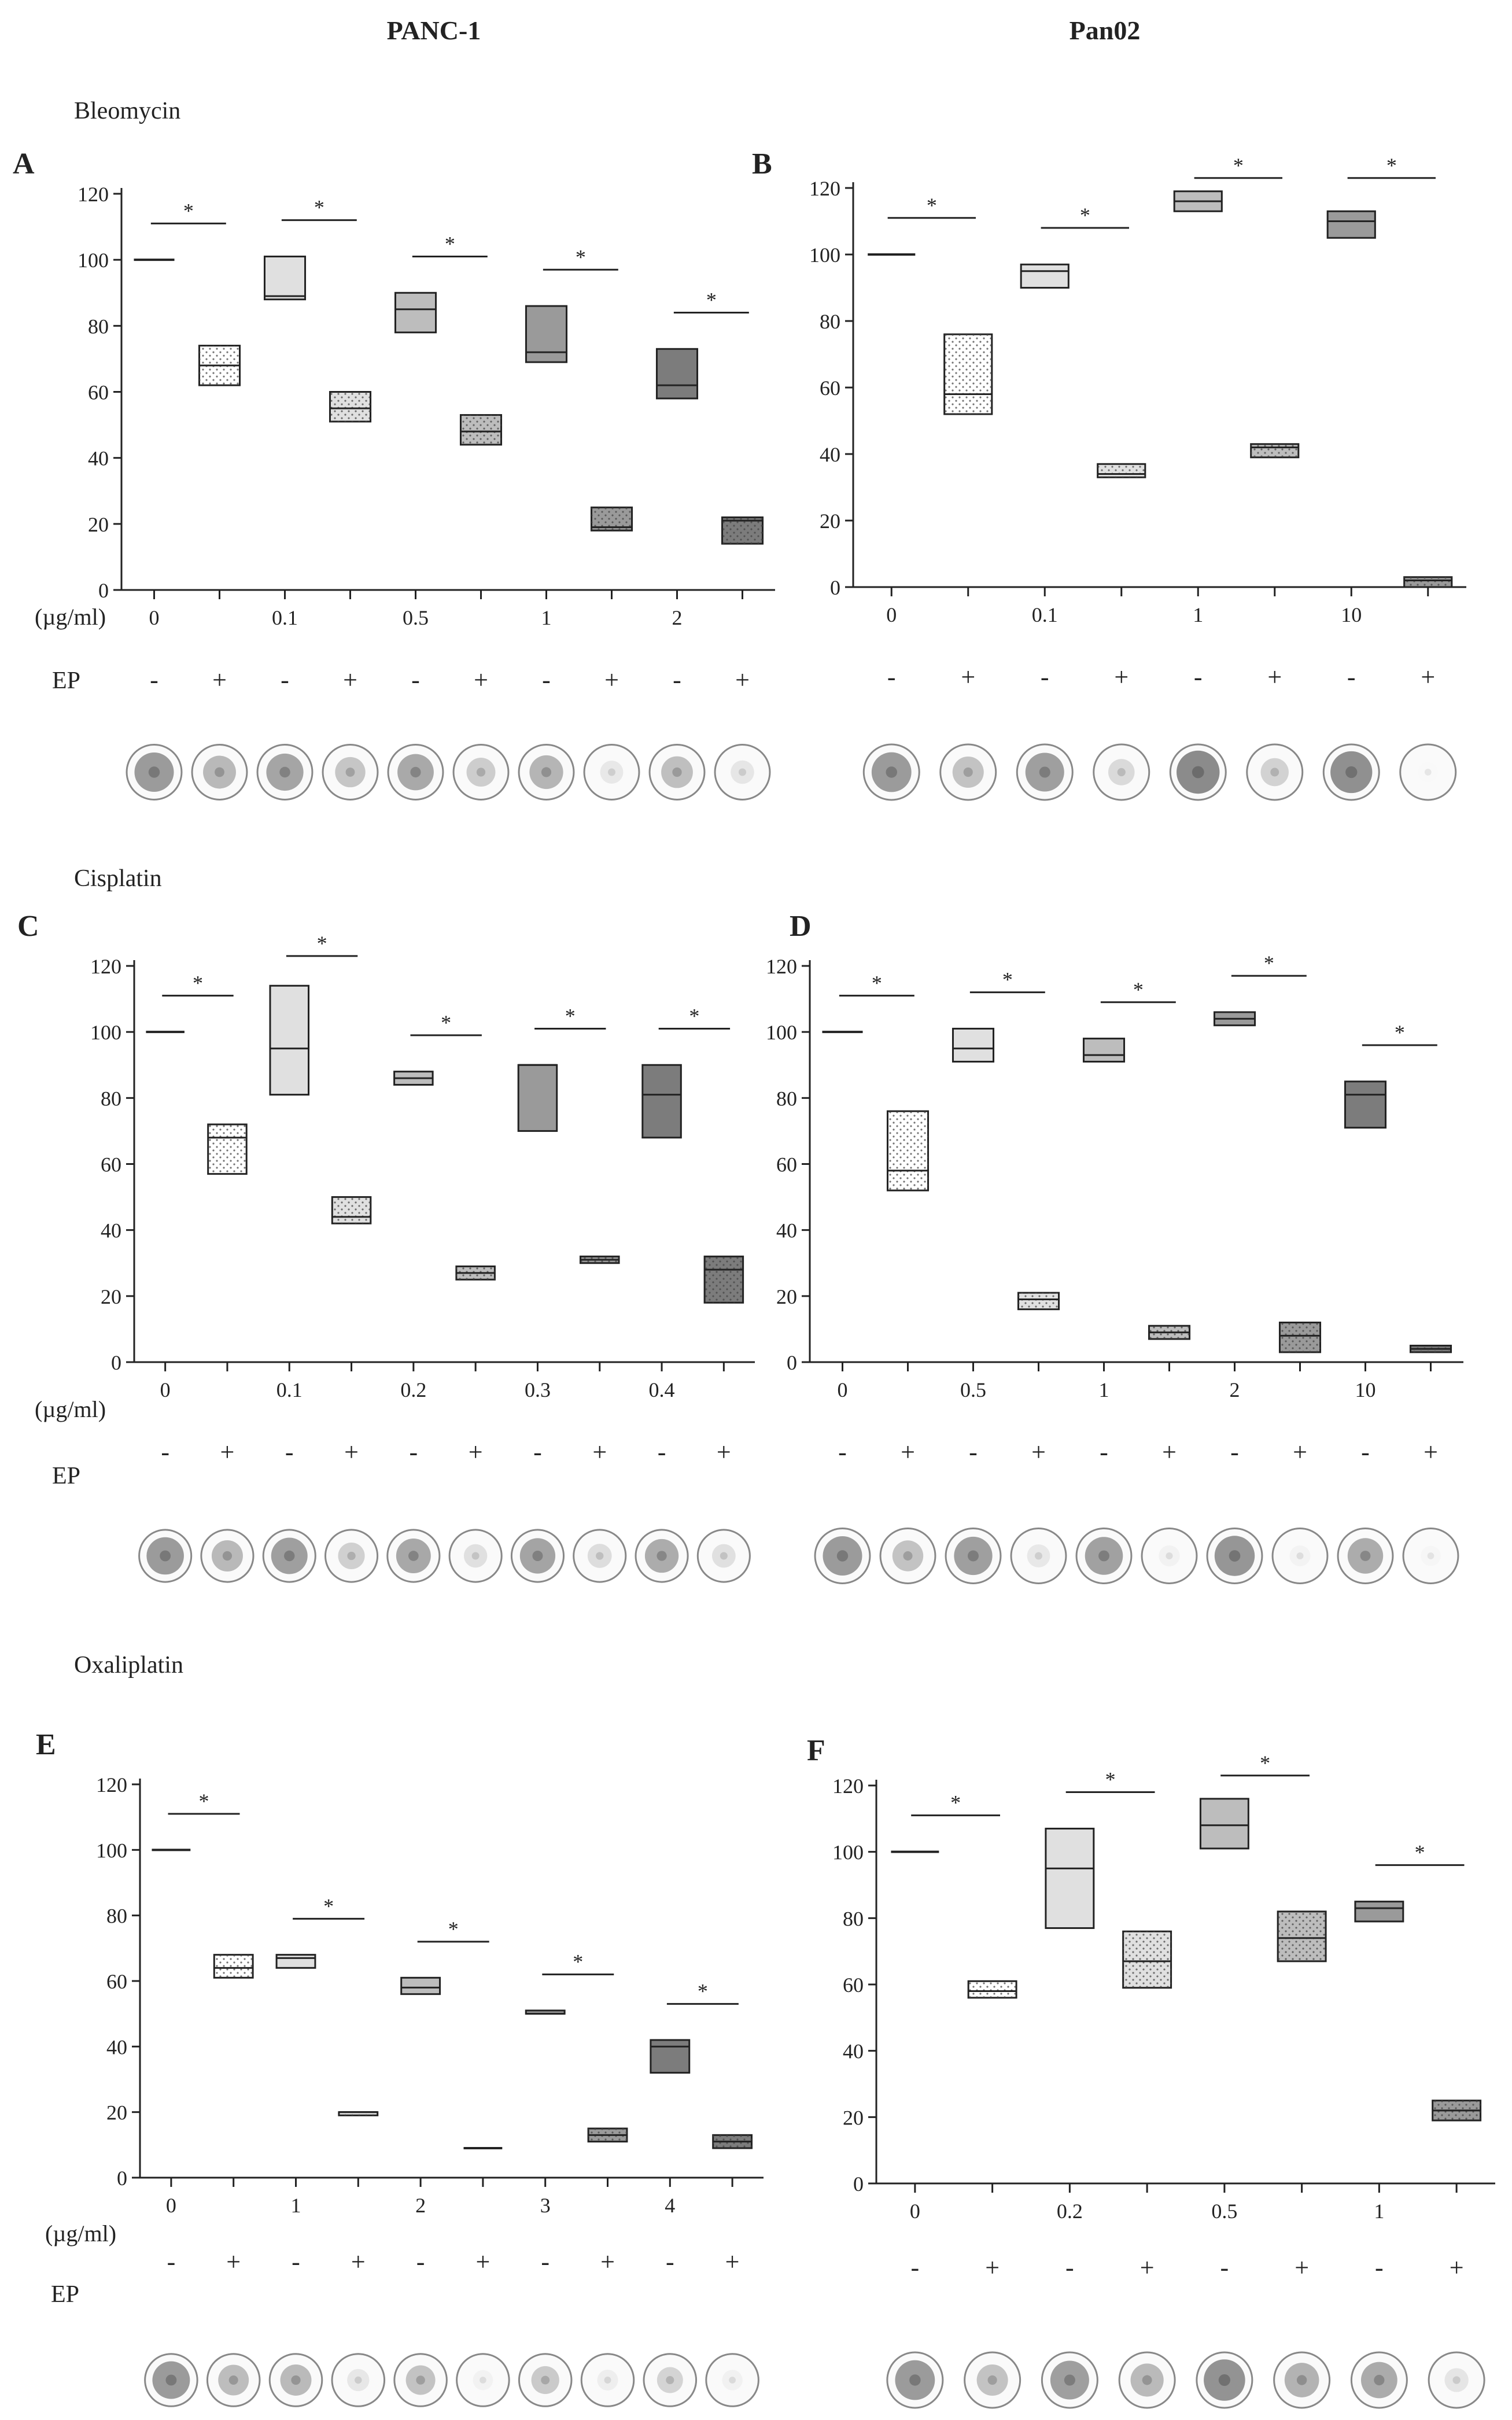 The height and width of the screenshot is (2420, 1512). What do you see at coordinates (28, 926) in the screenshot?
I see `panel-label: C` at bounding box center [28, 926].